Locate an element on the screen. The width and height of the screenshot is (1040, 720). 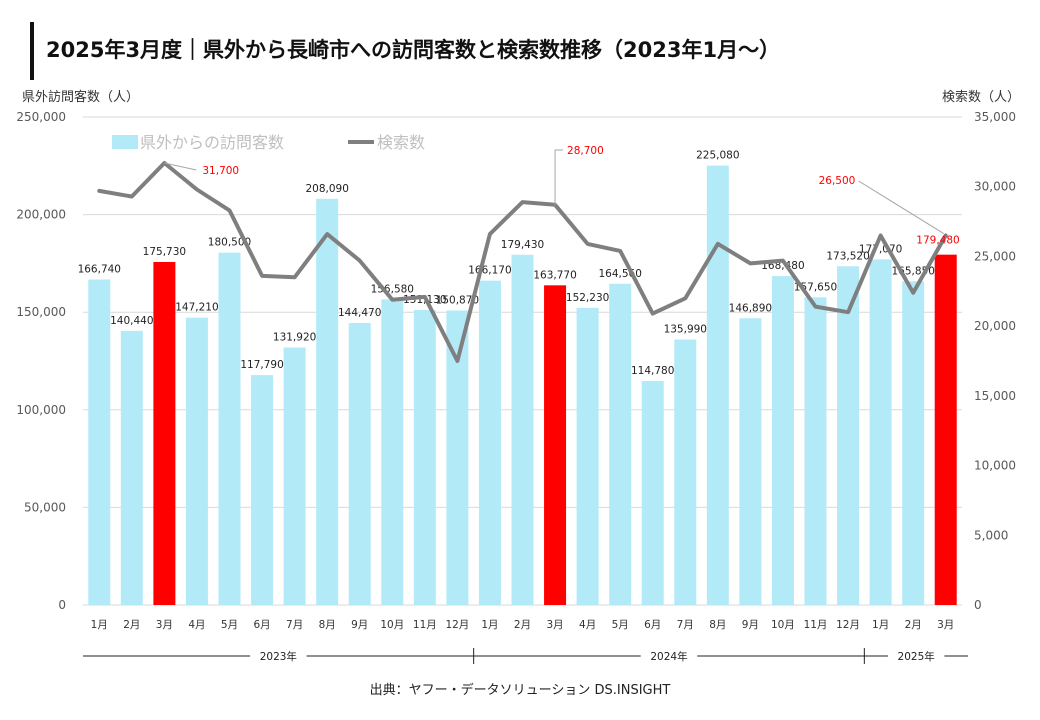
year-label: 2024年 is located at coordinates (668, 656).